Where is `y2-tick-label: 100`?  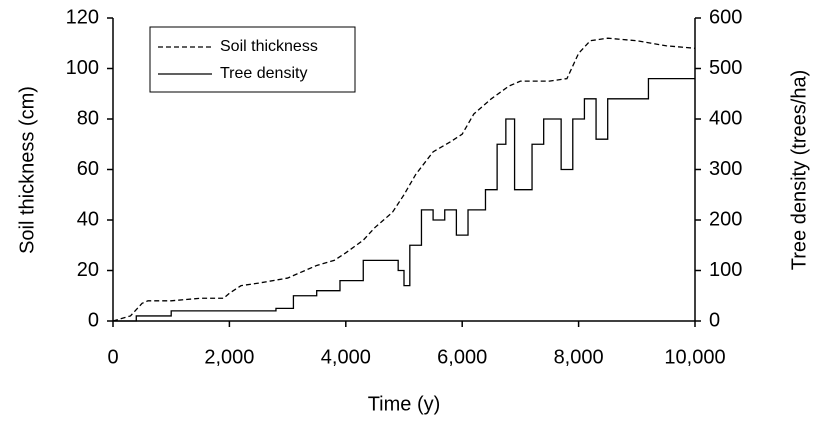 y2-tick-label: 100 is located at coordinates (725, 270).